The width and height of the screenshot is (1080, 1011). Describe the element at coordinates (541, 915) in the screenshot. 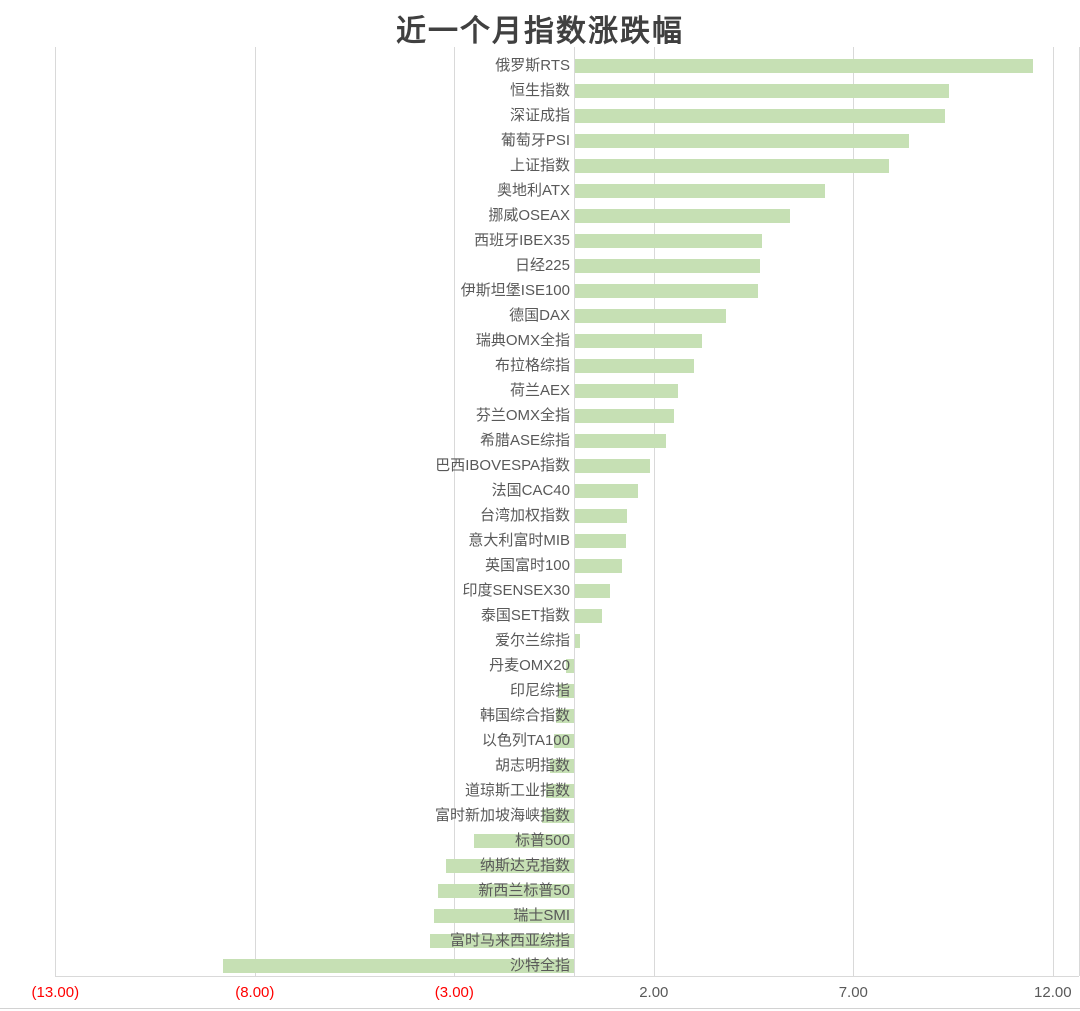

I see `category-label: 瑞士SMI` at that location.